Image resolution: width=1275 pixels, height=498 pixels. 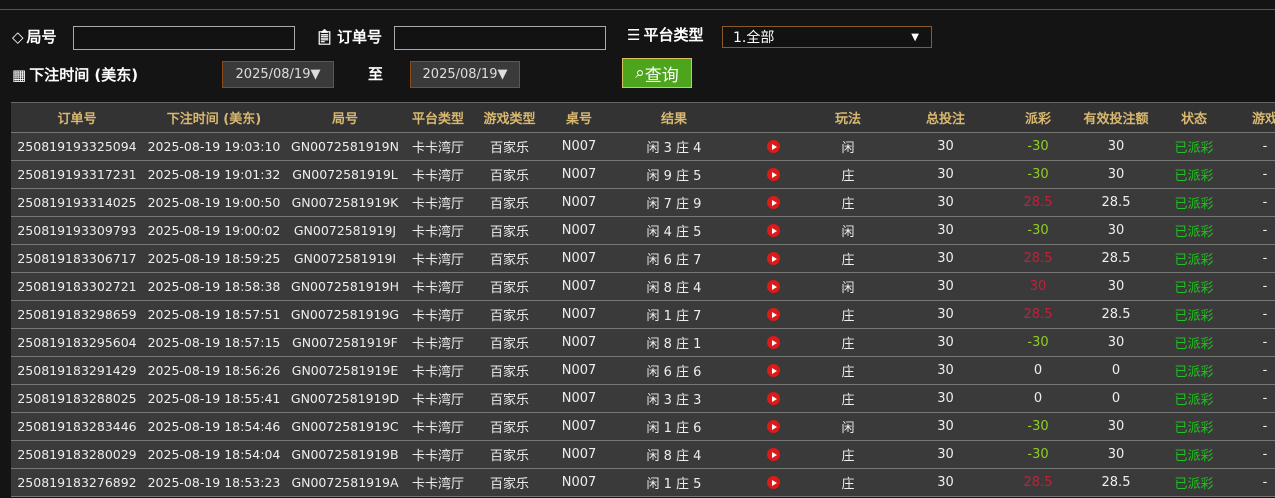 What do you see at coordinates (184, 38) in the screenshot?
I see `round-input` at bounding box center [184, 38].